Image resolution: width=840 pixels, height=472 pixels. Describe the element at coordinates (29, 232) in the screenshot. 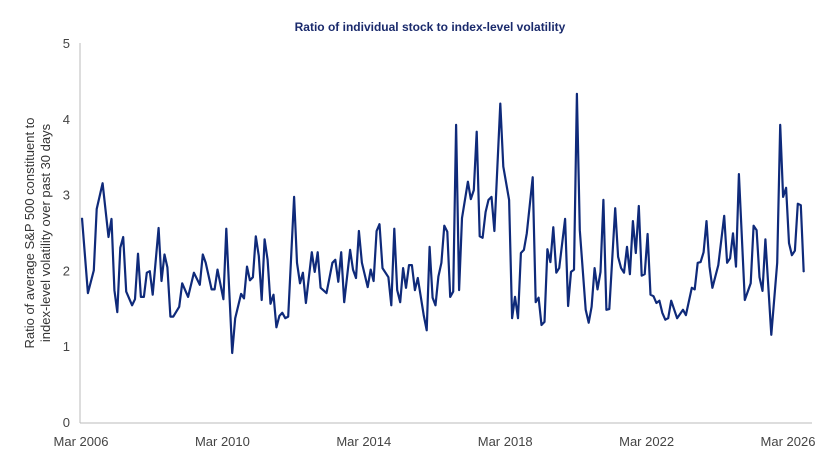

I see `y-axis-label-line-1: Ratio of average S&P 500 constituent to` at that location.